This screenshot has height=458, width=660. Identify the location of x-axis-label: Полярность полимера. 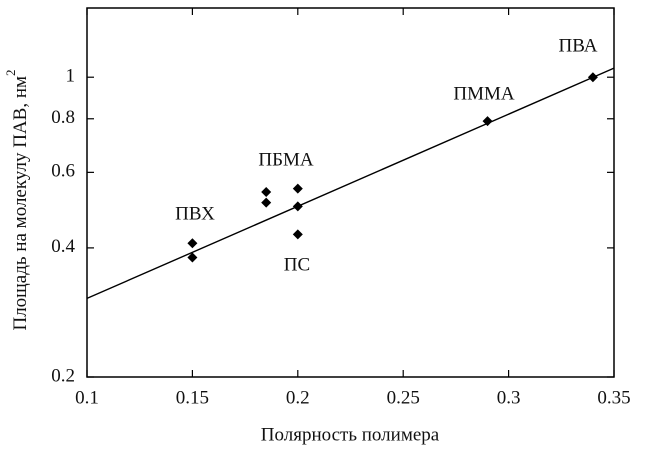
(350, 434).